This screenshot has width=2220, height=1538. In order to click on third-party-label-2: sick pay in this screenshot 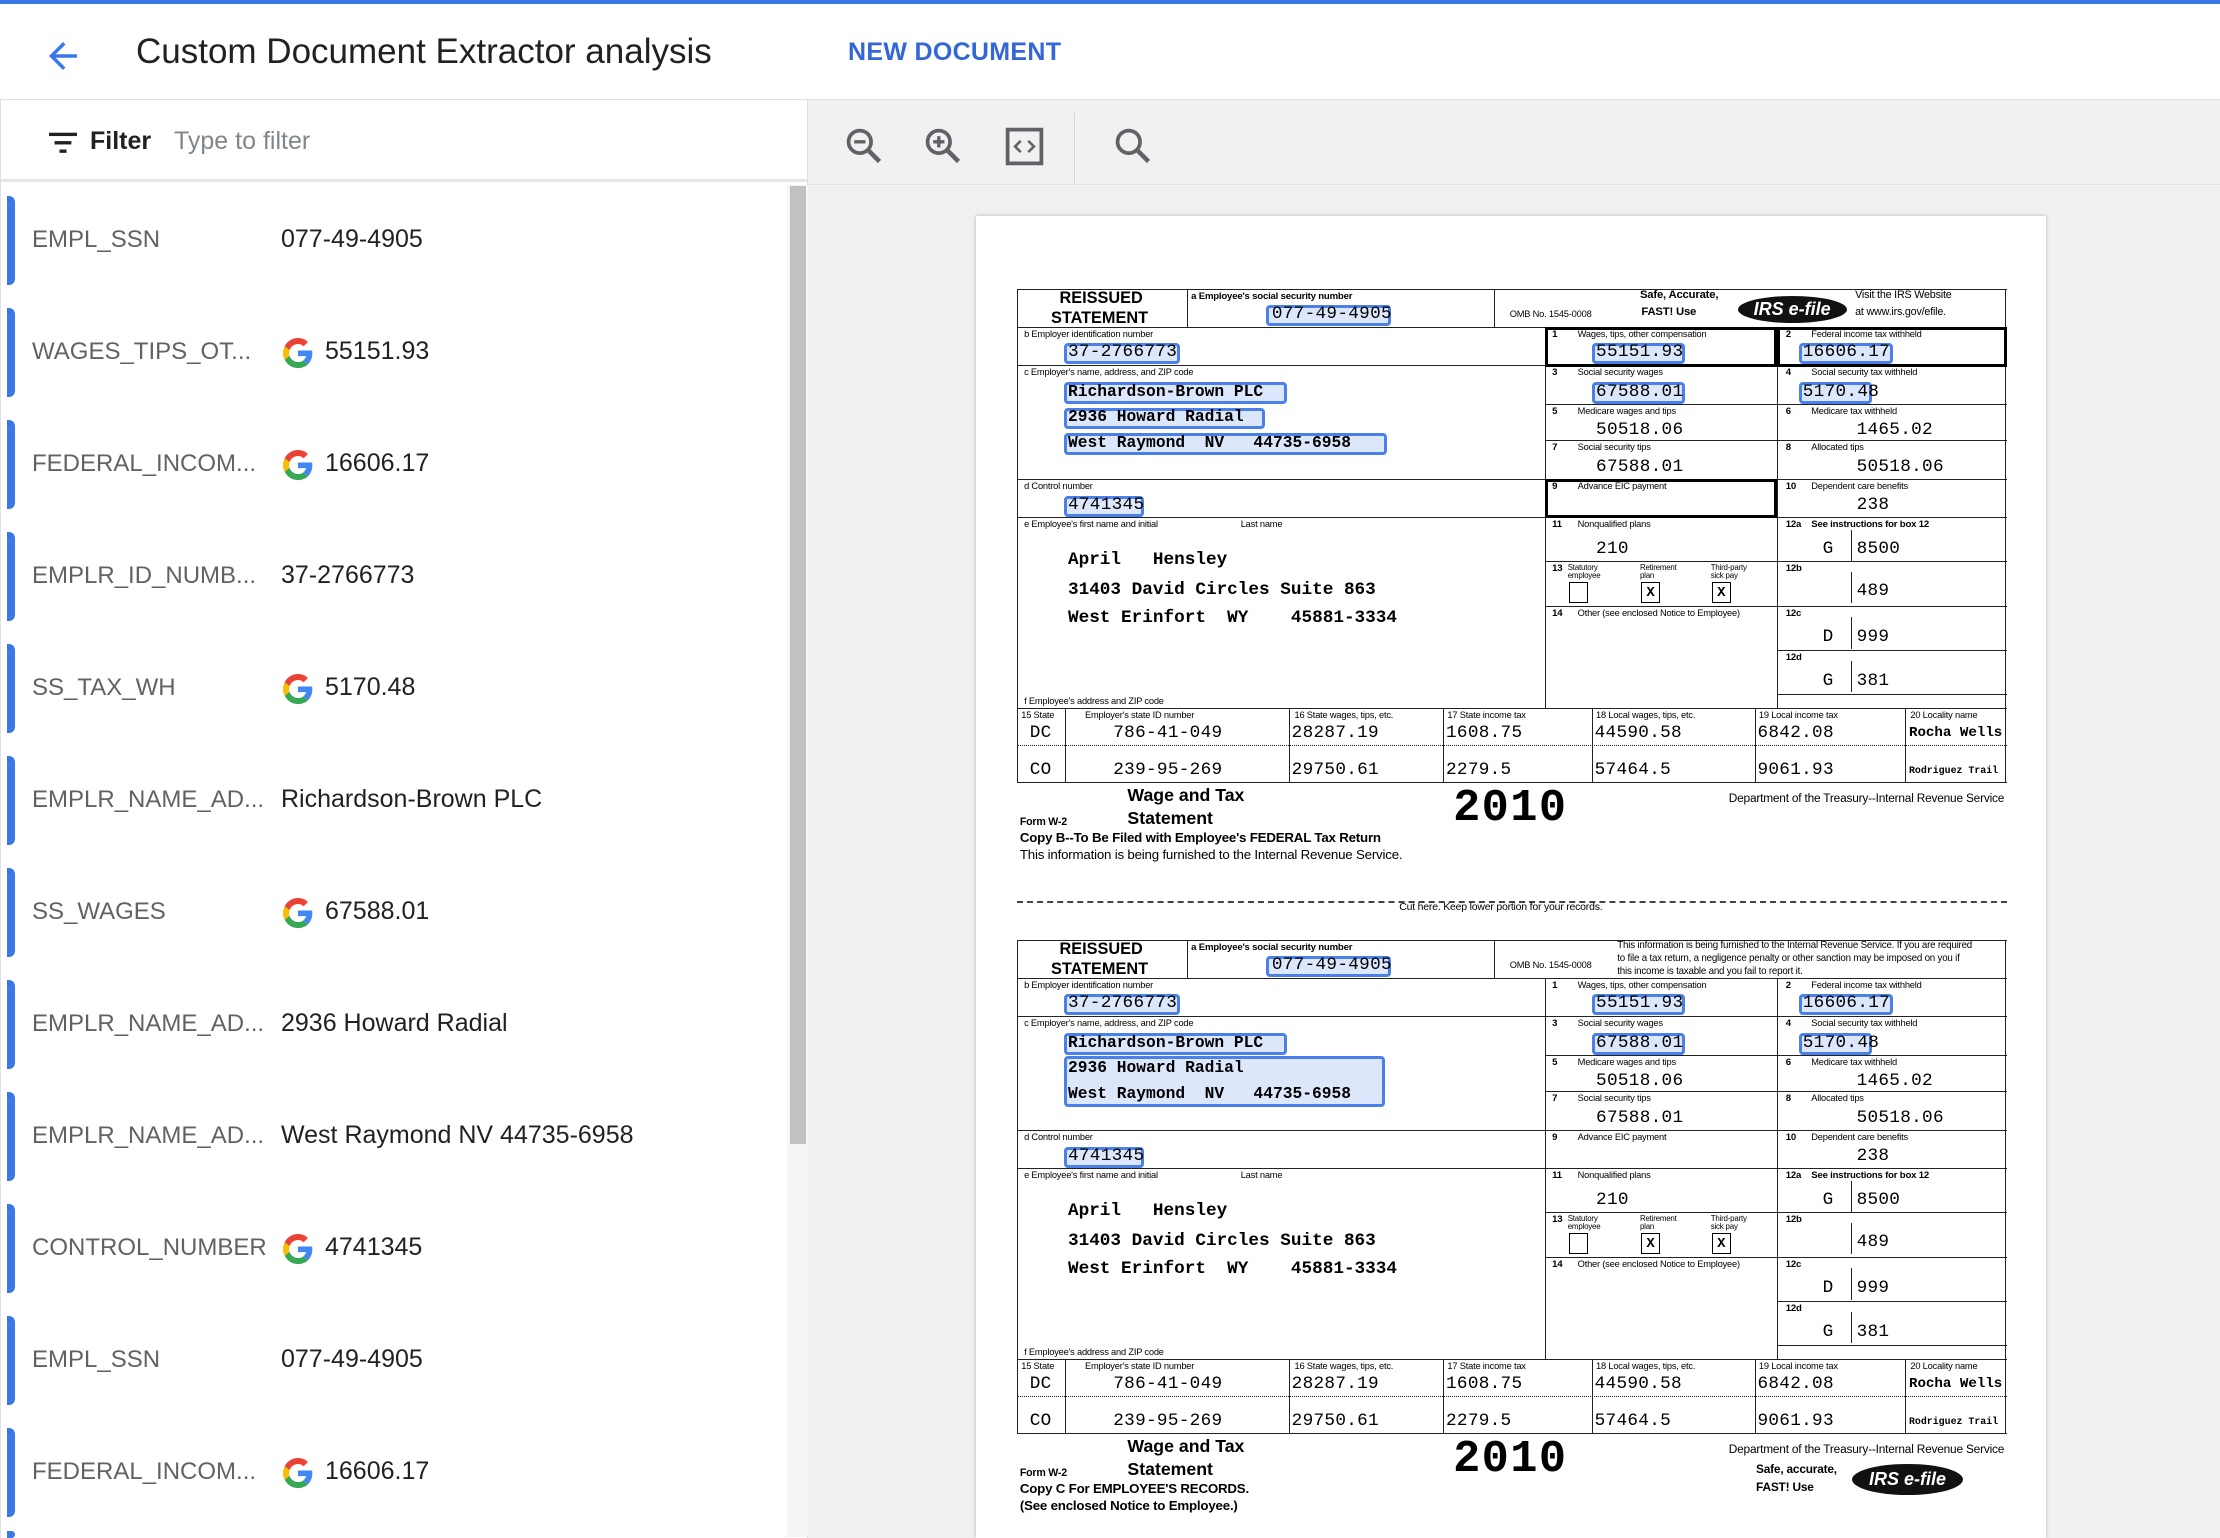, I will do `click(1724, 1227)`.